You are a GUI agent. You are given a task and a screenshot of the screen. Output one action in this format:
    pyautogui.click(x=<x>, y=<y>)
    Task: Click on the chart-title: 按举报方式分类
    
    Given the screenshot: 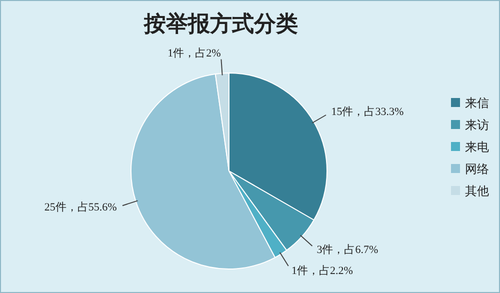 What is the action you would take?
    pyautogui.click(x=220, y=24)
    